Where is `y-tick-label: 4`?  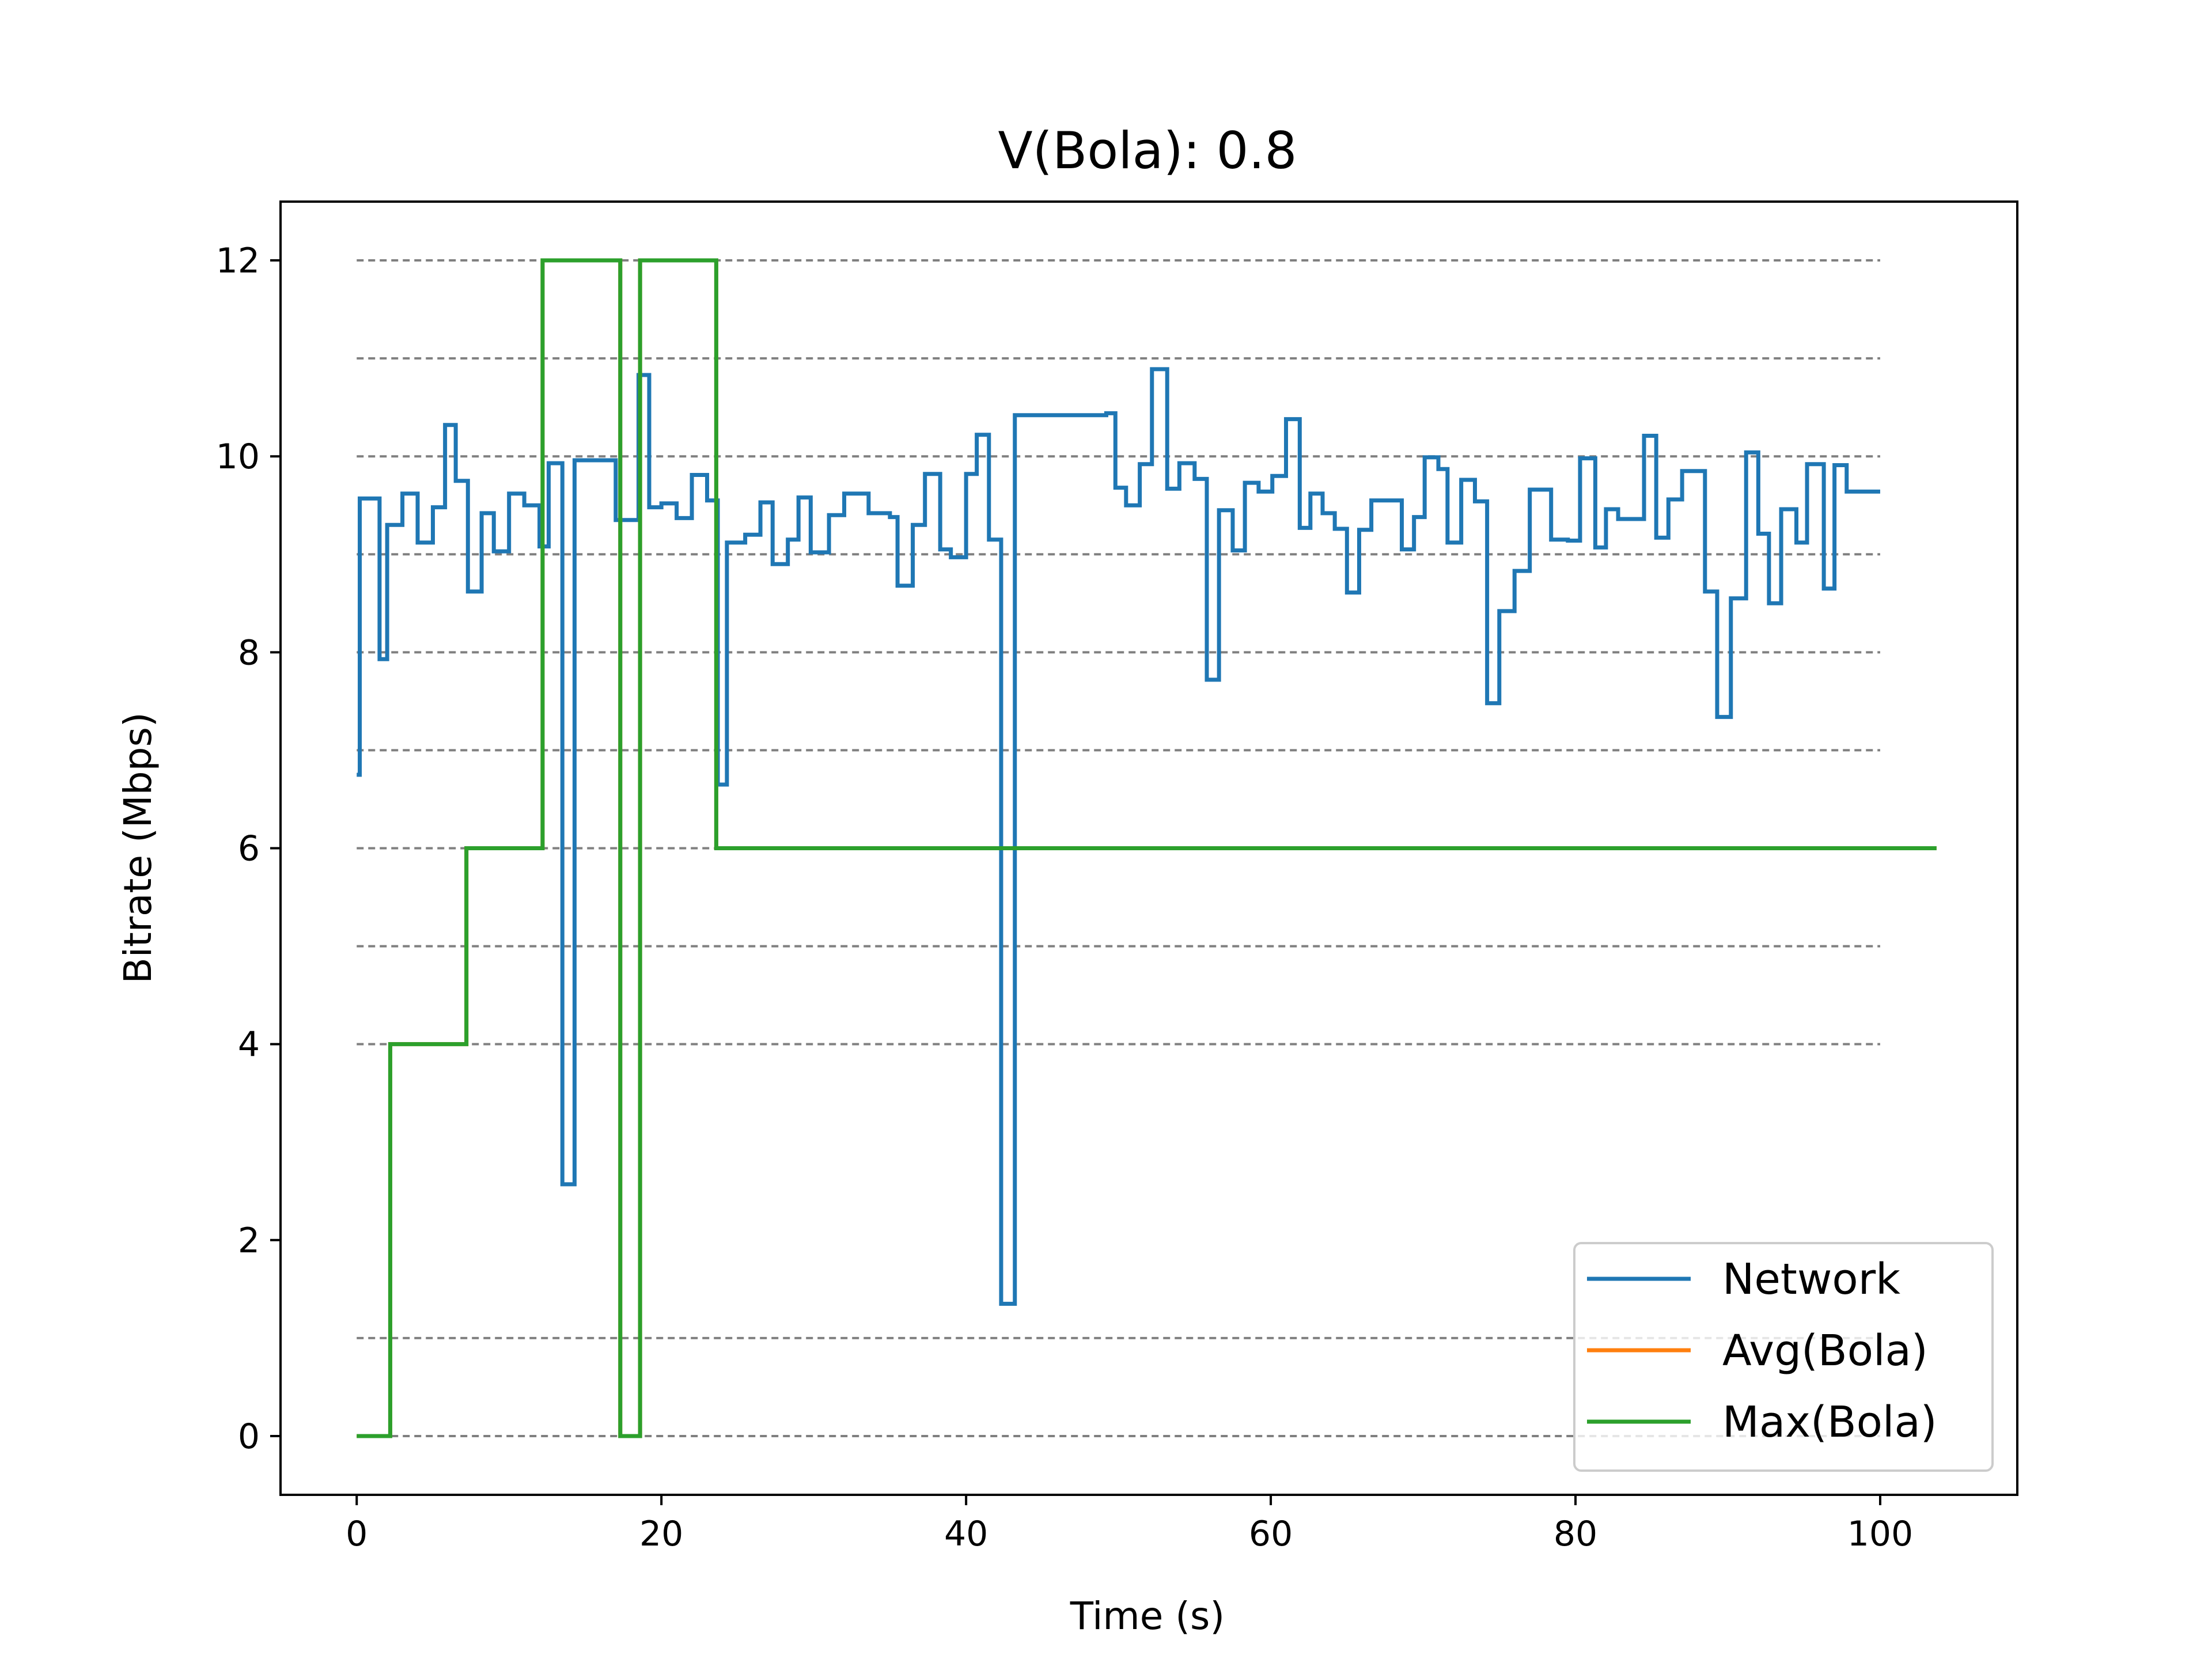
y-tick-label: 4 is located at coordinates (249, 1045).